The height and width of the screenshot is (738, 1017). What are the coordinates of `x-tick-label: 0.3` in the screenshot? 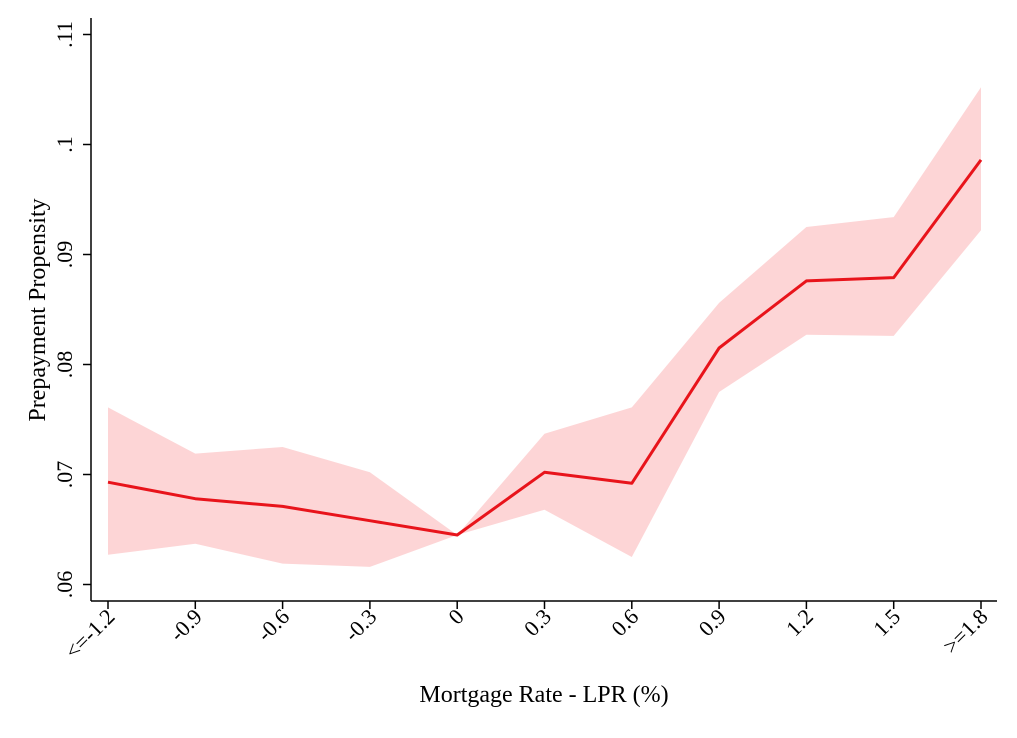 It's located at (537, 622).